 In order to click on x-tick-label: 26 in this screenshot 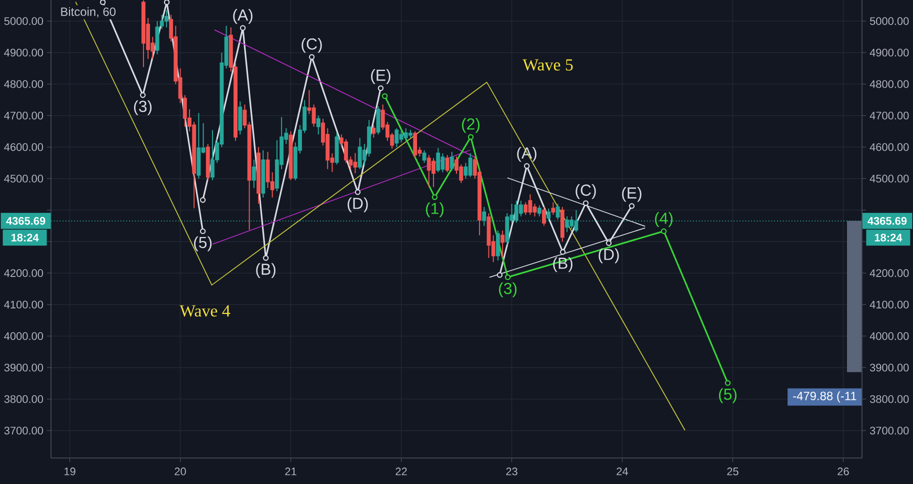, I will do `click(843, 472)`.